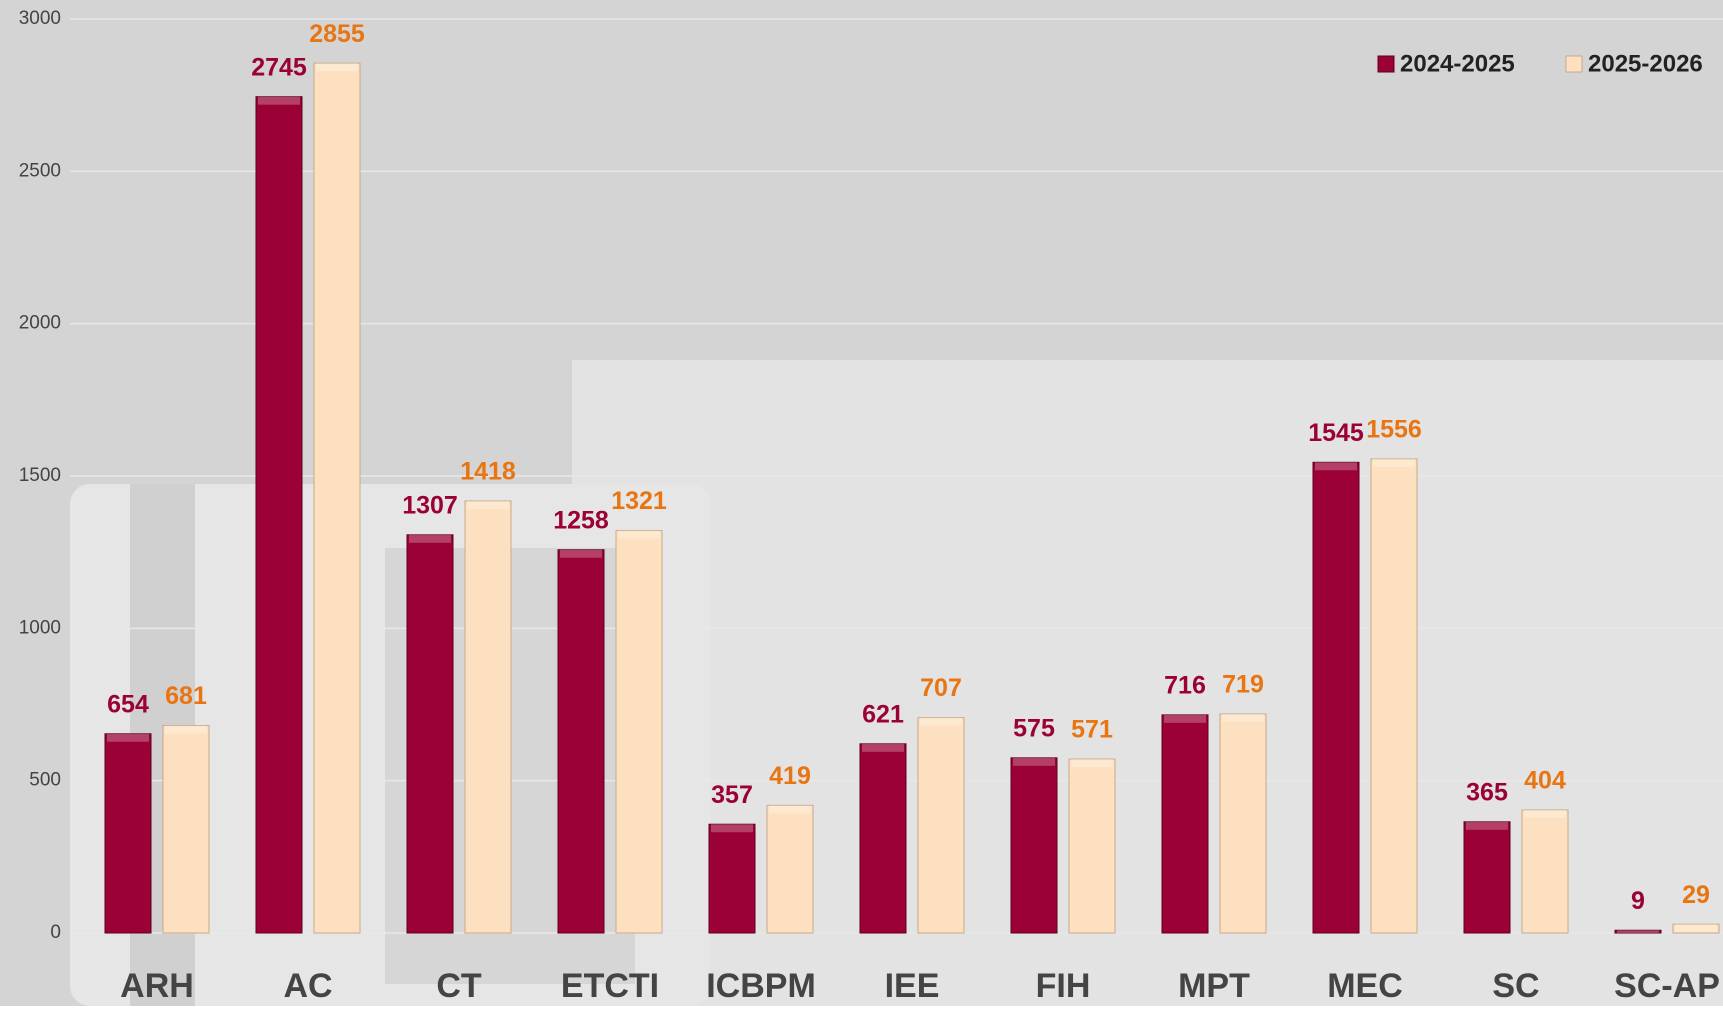 The height and width of the screenshot is (1011, 1723). I want to click on y-tick-label: 500, so click(45, 780).